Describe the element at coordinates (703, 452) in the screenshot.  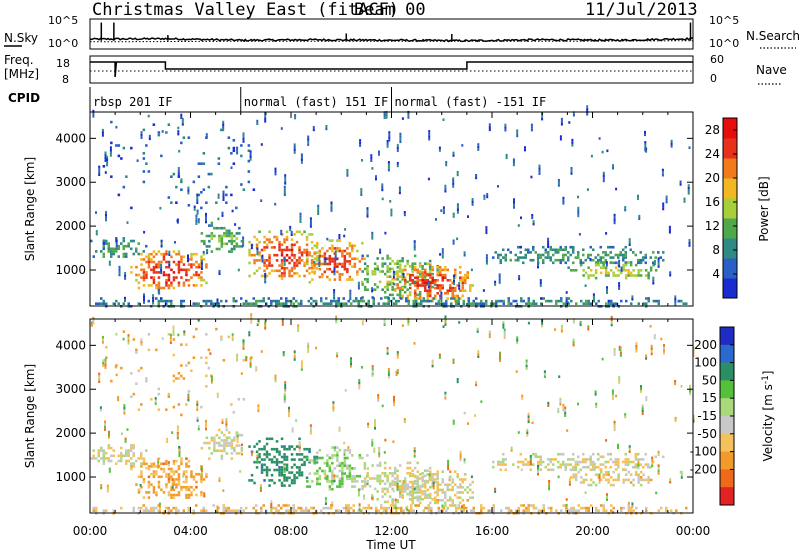
I see `velocity-colorbar-tick-label-6: -100` at that location.